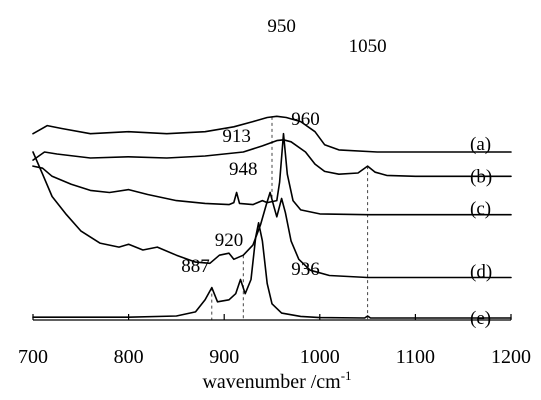 This screenshot has width=541, height=400. What do you see at coordinates (415, 357) in the screenshot?
I see `x-tick-label-1100: 1100` at bounding box center [415, 357].